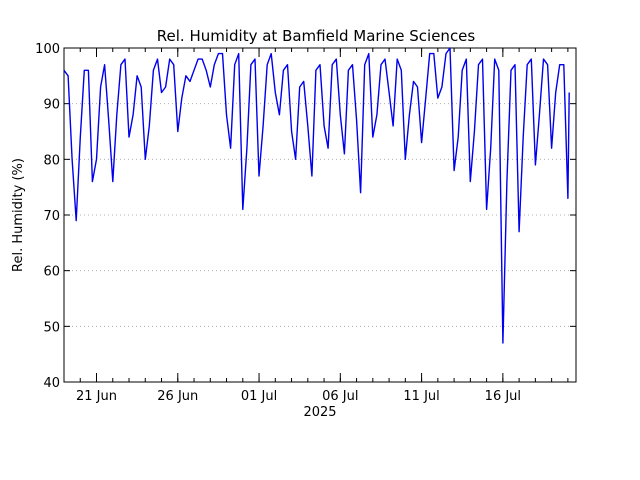 The width and height of the screenshot is (640, 480). Describe the element at coordinates (340, 396) in the screenshot. I see `x-tick-label: 06 Jul` at that location.